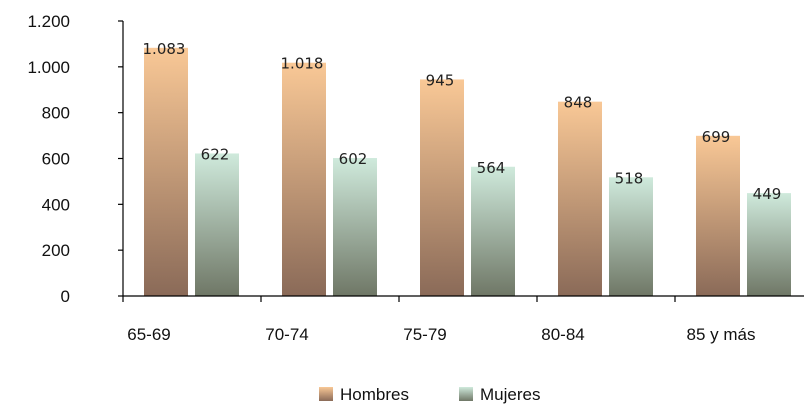  What do you see at coordinates (424, 334) in the screenshot?
I see `x-tick-label-3: 75-79` at bounding box center [424, 334].